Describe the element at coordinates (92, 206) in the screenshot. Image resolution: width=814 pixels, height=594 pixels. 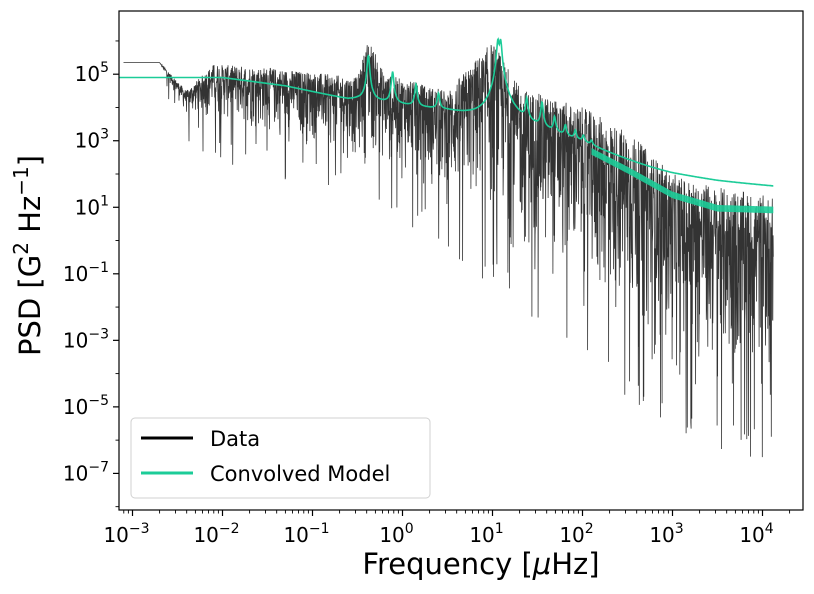
I see `y-tick-label: 10¹` at that location.